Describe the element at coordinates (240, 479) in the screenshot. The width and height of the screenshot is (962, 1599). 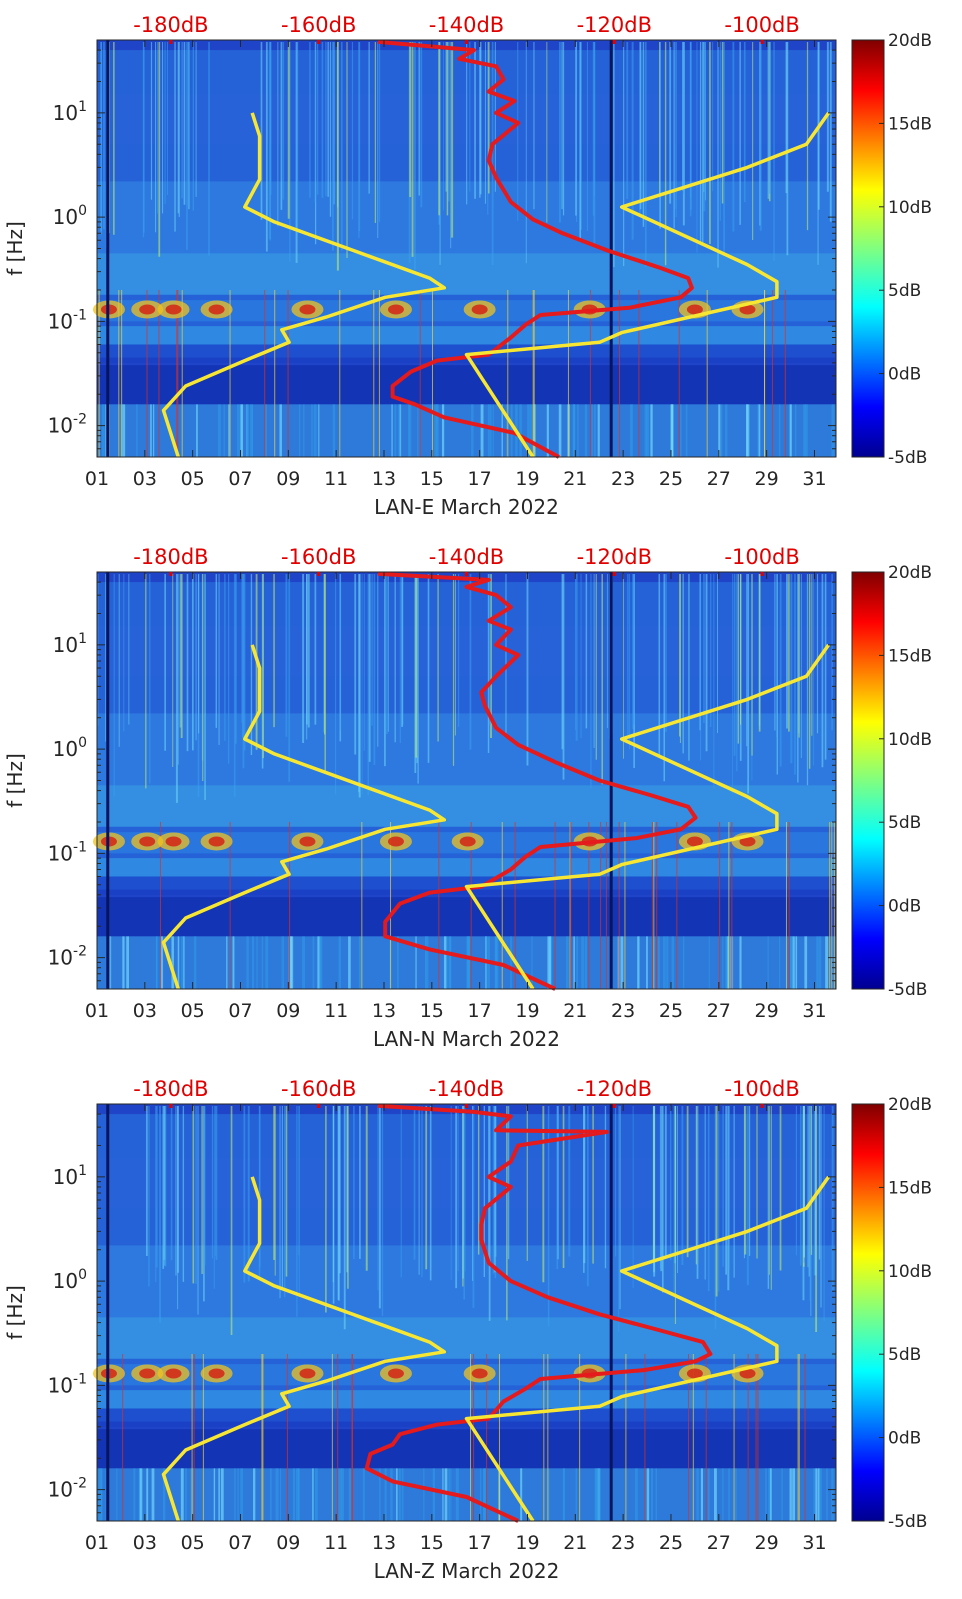
I see `x-tick-label: 07` at that location.